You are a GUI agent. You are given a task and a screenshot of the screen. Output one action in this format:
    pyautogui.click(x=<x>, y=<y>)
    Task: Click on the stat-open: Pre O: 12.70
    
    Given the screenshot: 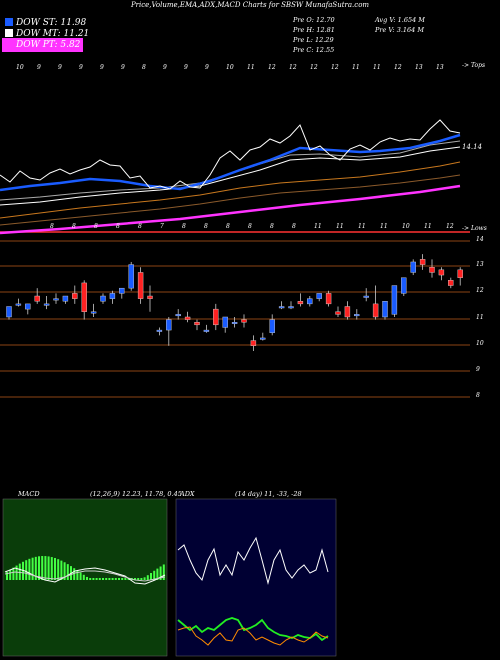 What is the action you would take?
    pyautogui.click(x=314, y=20)
    